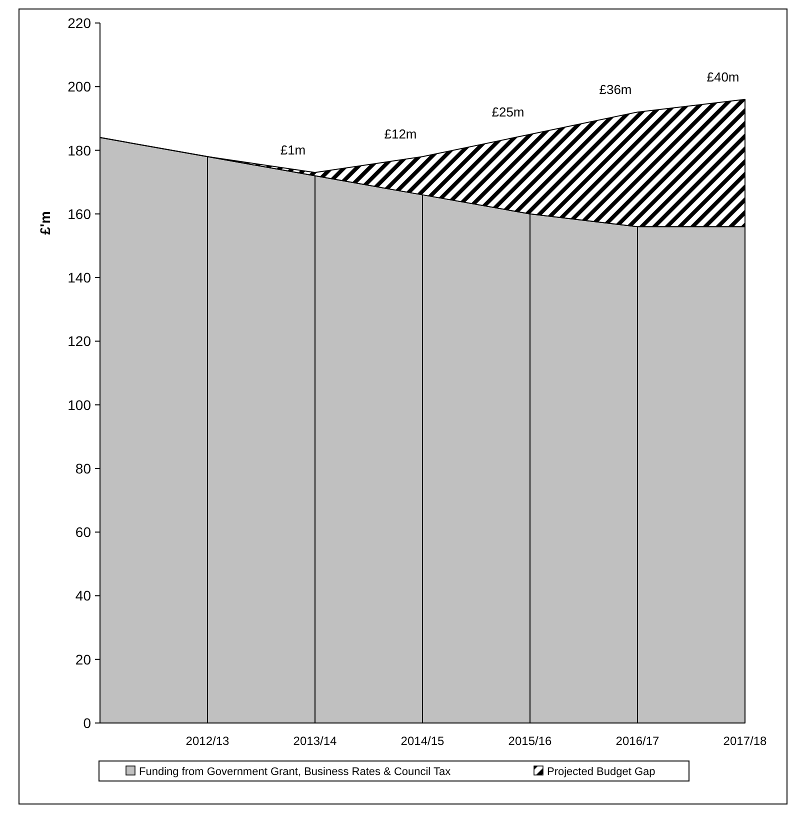  Describe the element at coordinates (80, 278) in the screenshot. I see `y-tick-label: 140` at that location.